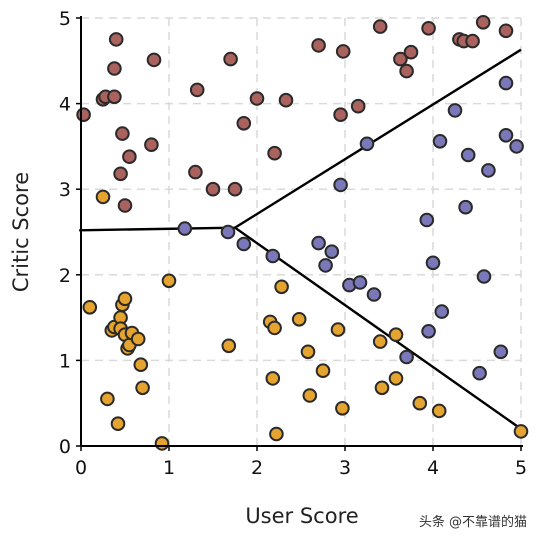  I want to click on y-tick-label: 0, so click(65, 447).